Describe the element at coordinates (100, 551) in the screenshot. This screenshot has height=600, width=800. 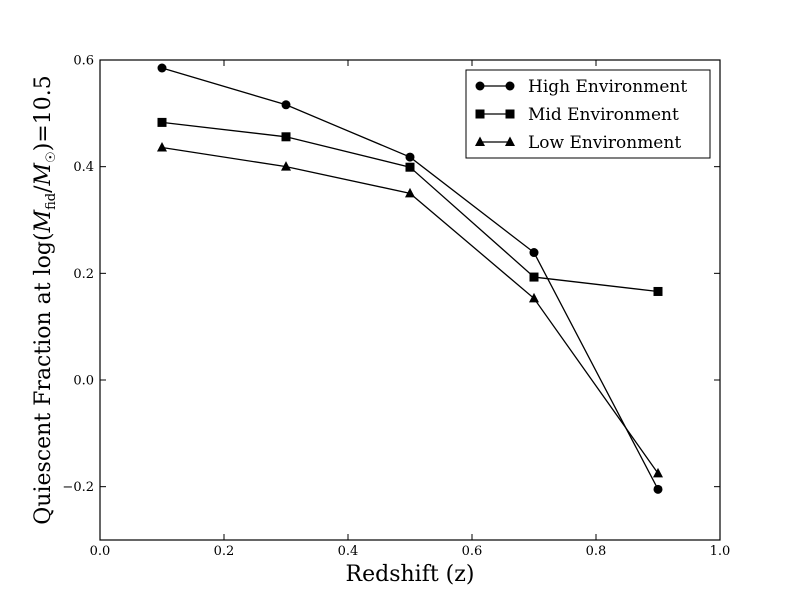
I see `x-tick-label: 0.0` at that location.